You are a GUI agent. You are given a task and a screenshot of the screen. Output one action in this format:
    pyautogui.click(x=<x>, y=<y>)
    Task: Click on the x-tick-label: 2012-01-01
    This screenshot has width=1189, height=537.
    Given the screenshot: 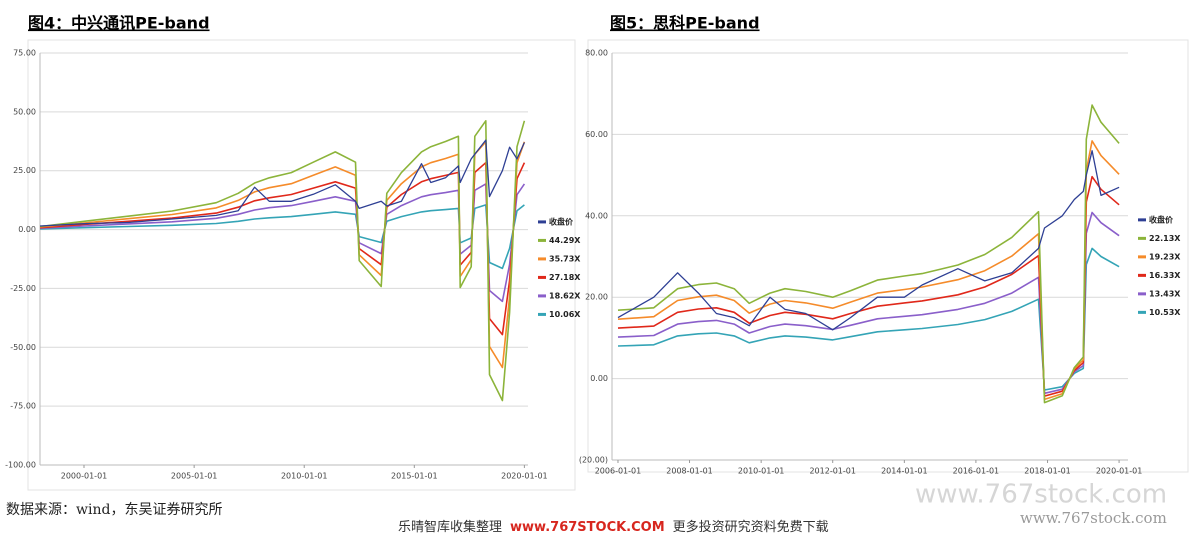 What is the action you would take?
    pyautogui.click(x=832, y=471)
    